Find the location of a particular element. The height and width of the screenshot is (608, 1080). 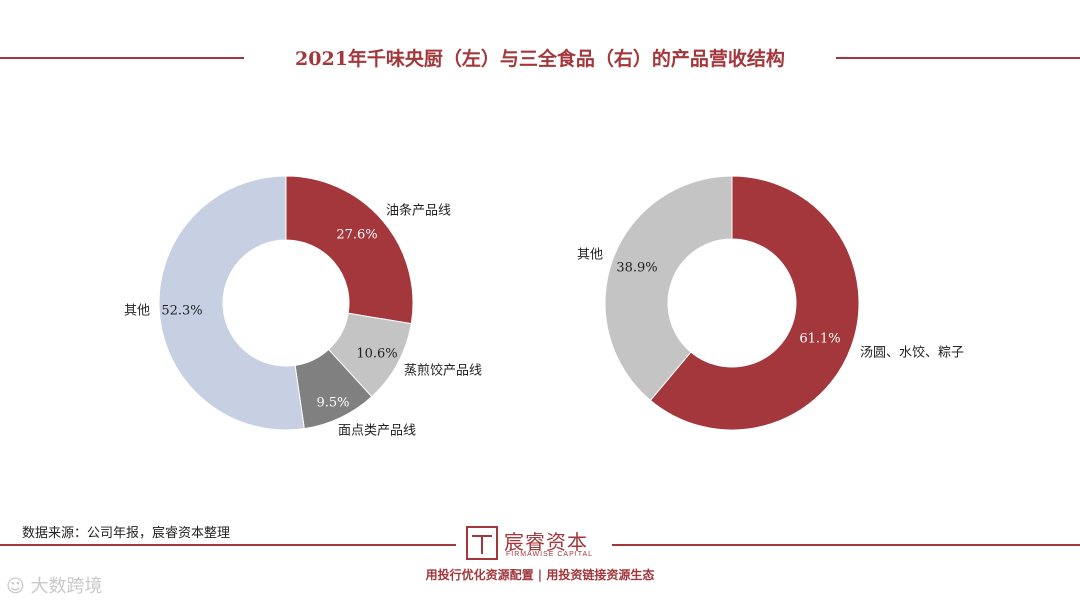

brand-logo: 宸睿资本 FIRMAWISE CAPITAL is located at coordinates (536, 544).